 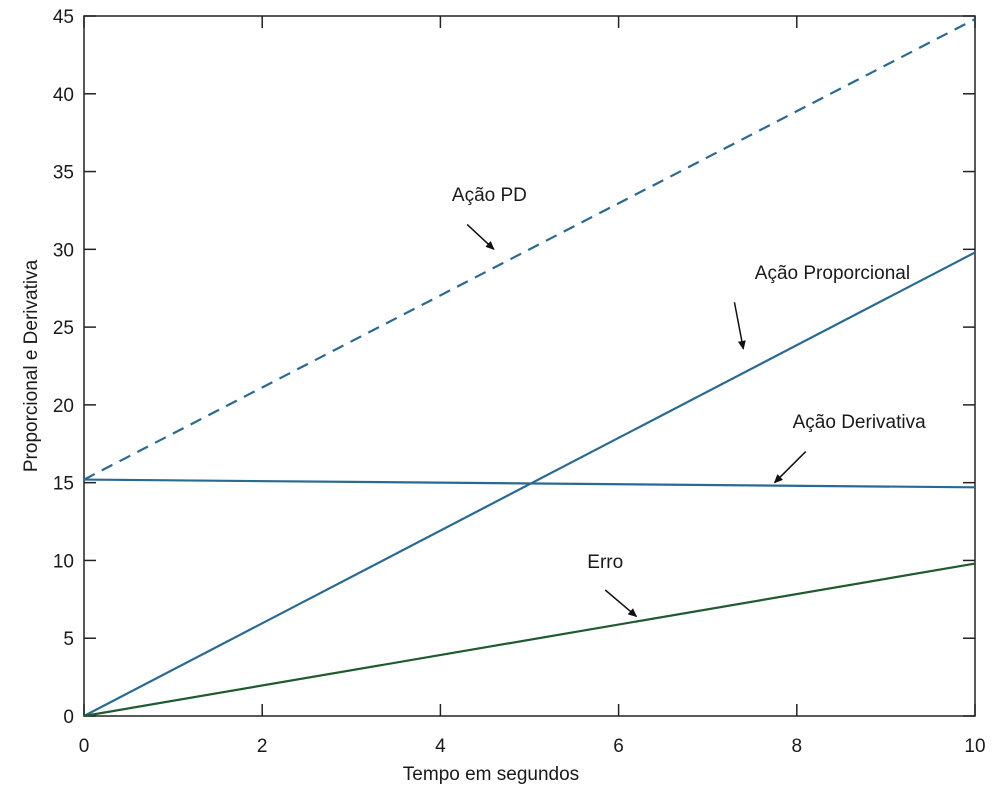 I want to click on annotation-label: Ação Derivativa, so click(x=859, y=422).